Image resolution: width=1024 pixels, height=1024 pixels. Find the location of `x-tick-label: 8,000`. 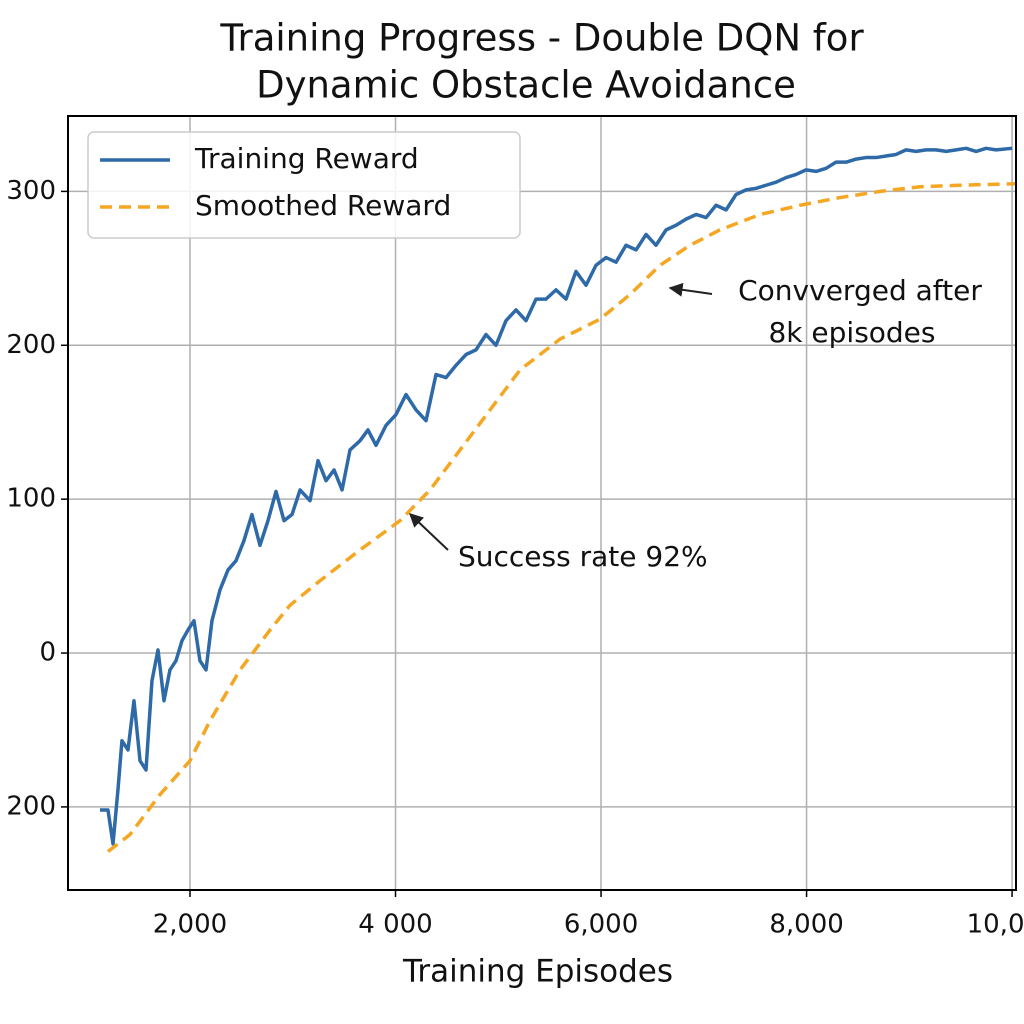

x-tick-label: 8,000 is located at coordinates (806, 925).